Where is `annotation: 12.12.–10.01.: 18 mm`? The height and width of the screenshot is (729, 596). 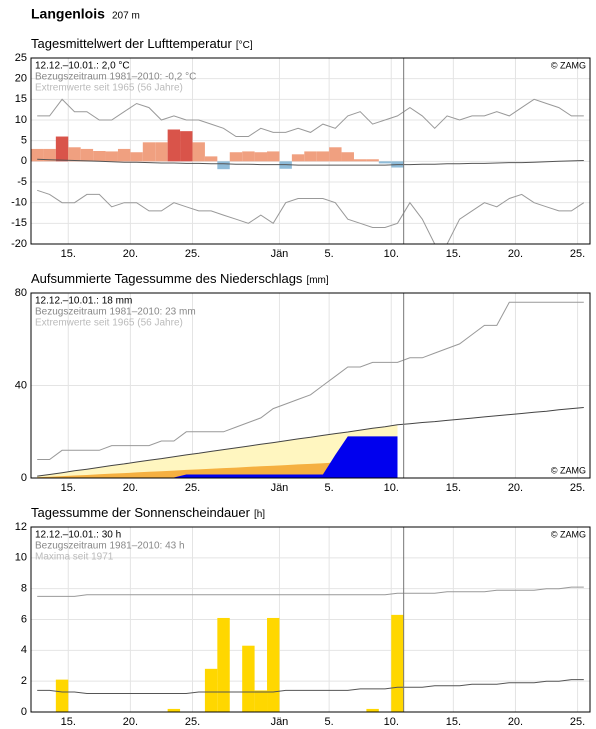 annotation: 12.12.–10.01.: 18 mm is located at coordinates (83, 301).